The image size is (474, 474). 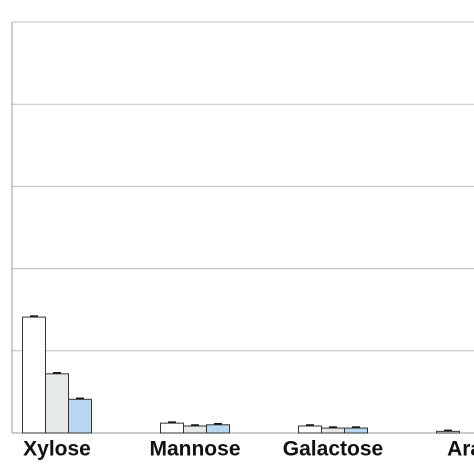 What do you see at coordinates (333, 449) in the screenshot?
I see `x-tick-label: Galactose` at bounding box center [333, 449].